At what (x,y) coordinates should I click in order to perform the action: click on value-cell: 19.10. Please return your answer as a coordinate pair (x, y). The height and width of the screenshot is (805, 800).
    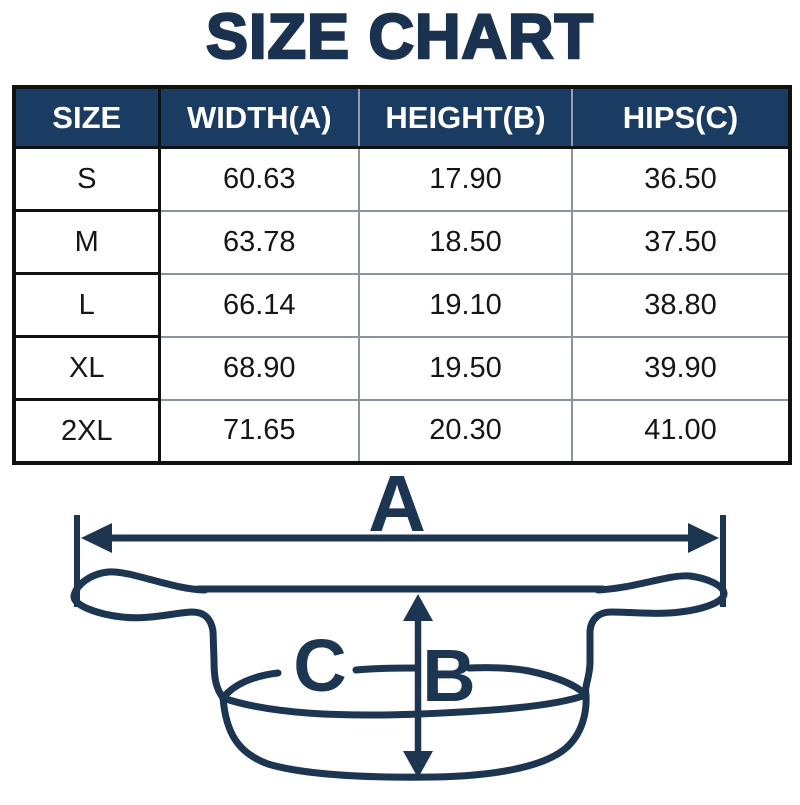
    Looking at the image, I should click on (465, 305).